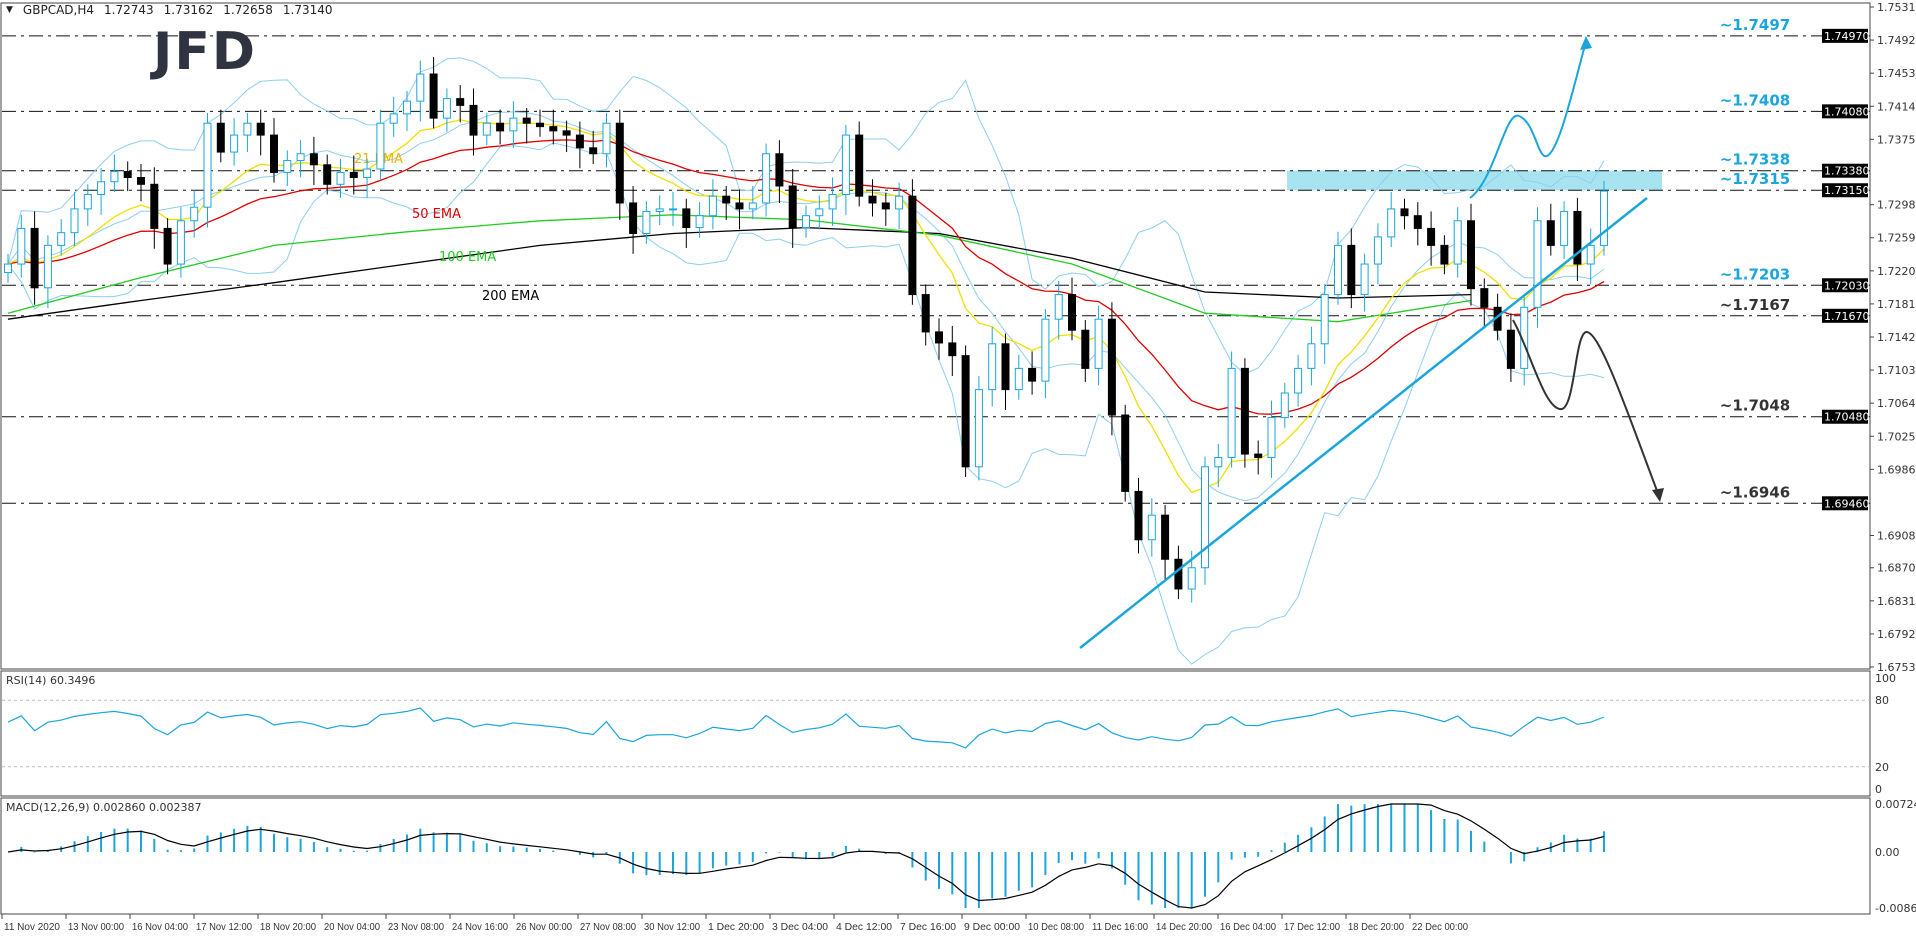  What do you see at coordinates (1376, 927) in the screenshot?
I see `time-tick-label: 18 Dec 20:00` at bounding box center [1376, 927].